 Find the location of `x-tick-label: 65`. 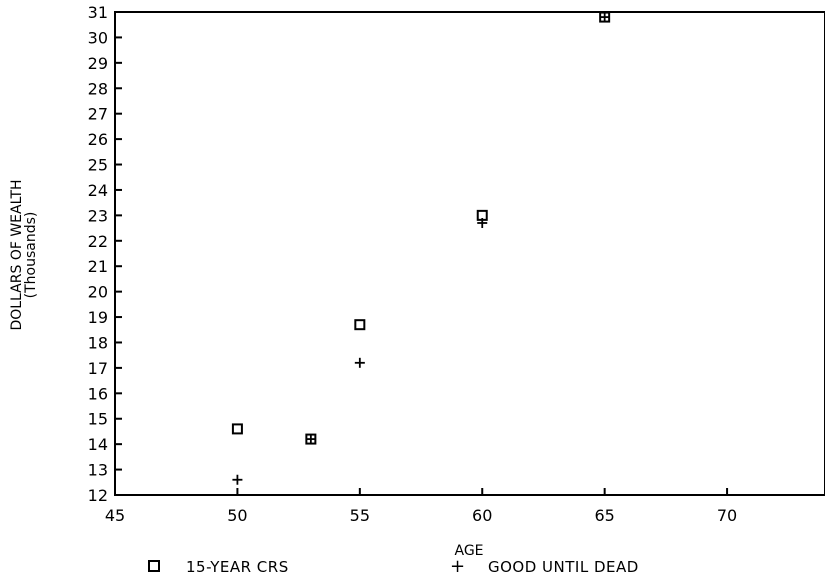

x-tick-label: 65 is located at coordinates (604, 515).